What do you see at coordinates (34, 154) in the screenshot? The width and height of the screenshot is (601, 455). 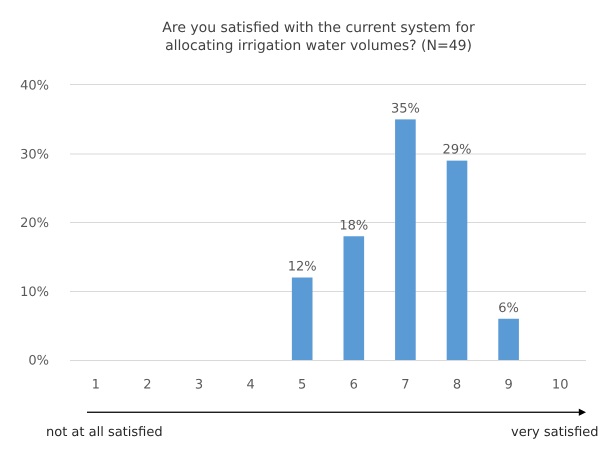 I see `y-tick-label: 30%` at bounding box center [34, 154].